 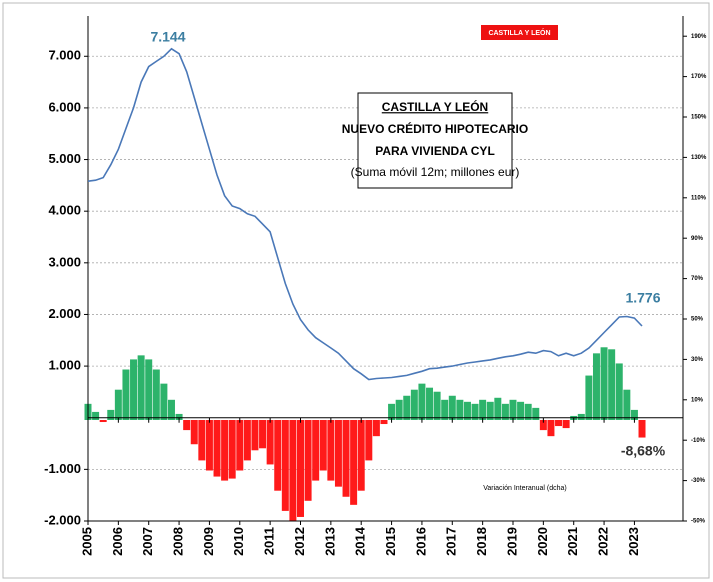 What do you see at coordinates (642, 298) in the screenshot?
I see `annotation: 1.776` at bounding box center [642, 298].